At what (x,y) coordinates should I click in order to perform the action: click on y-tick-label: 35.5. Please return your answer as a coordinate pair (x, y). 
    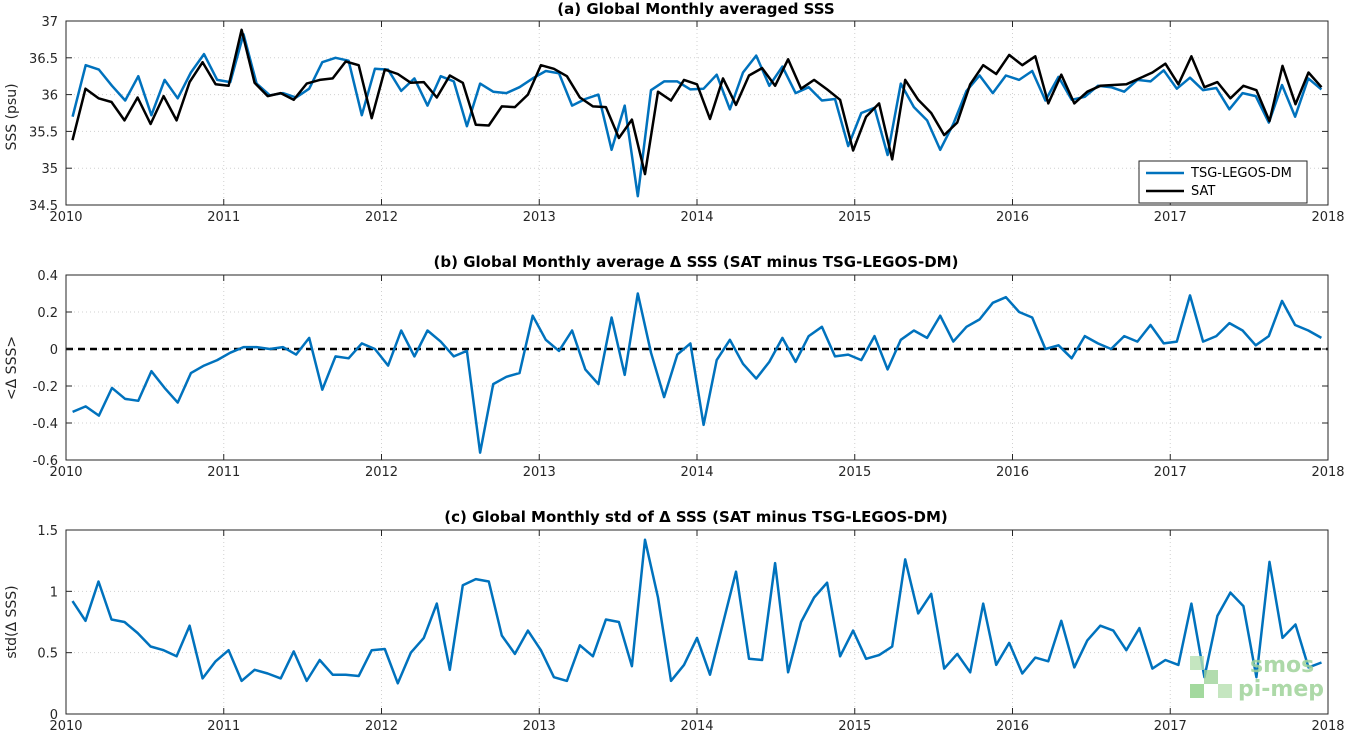
    Looking at the image, I should click on (43, 132).